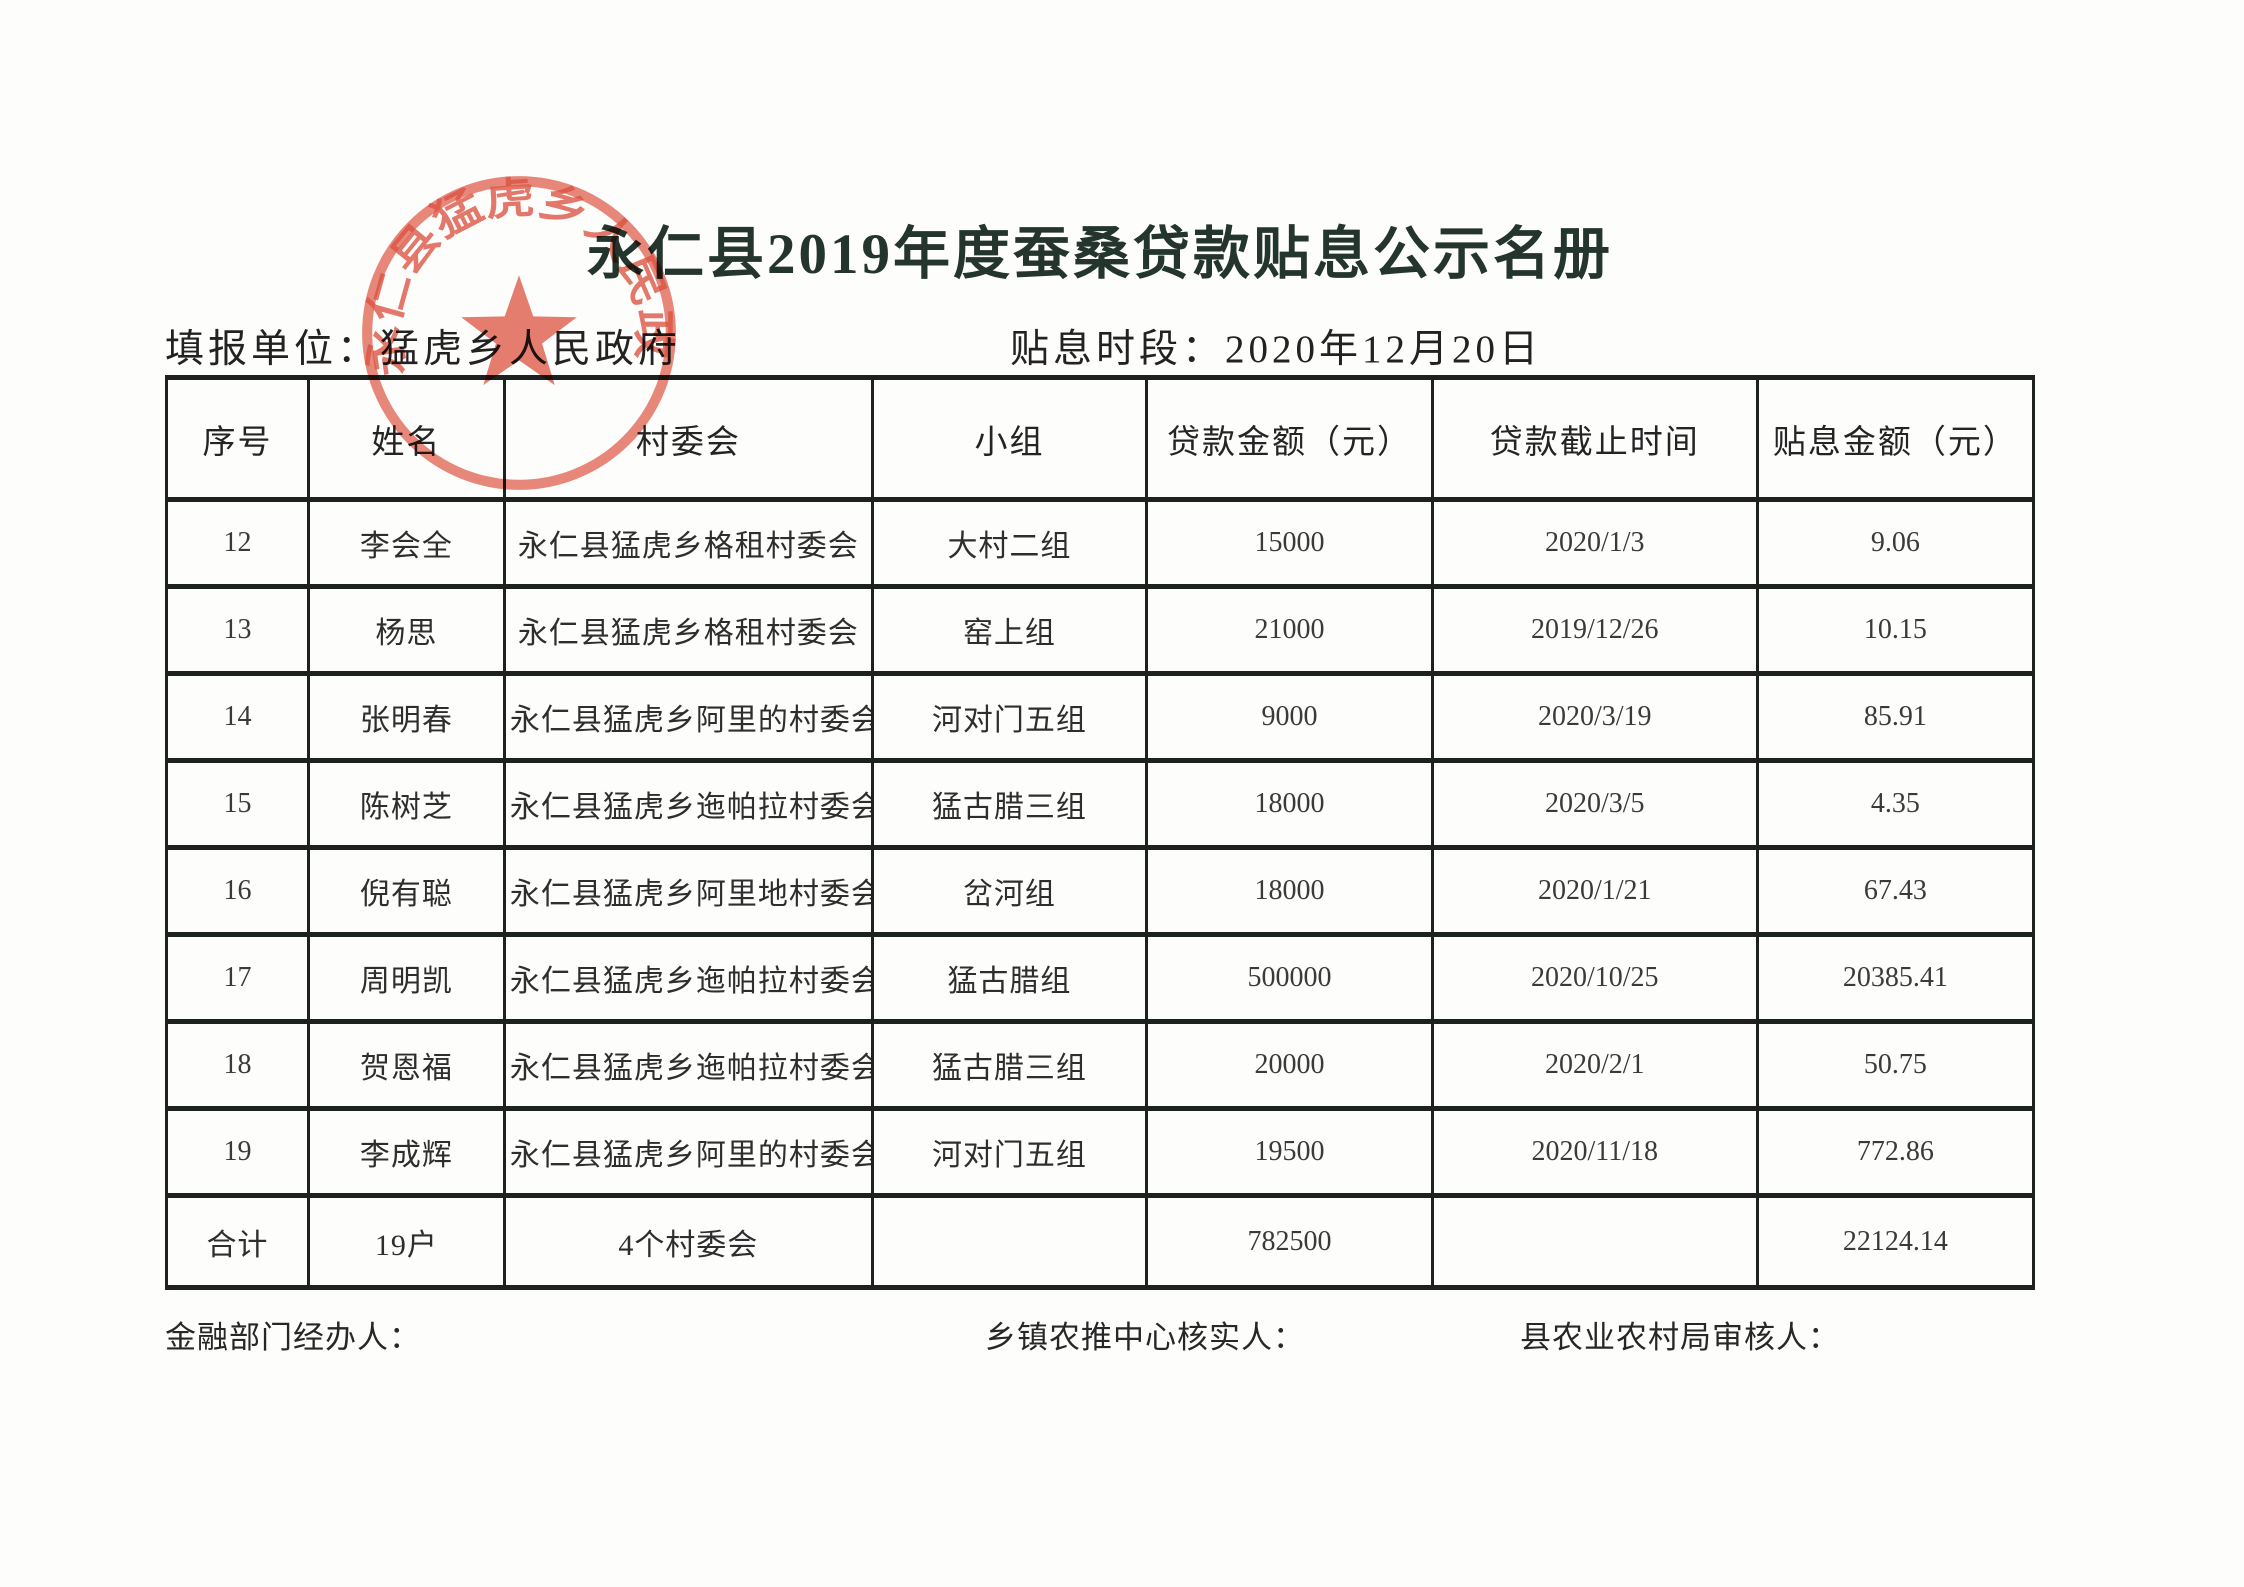 The width and height of the screenshot is (2244, 1587). What do you see at coordinates (1289, 630) in the screenshot?
I see `table-cell: 21000` at bounding box center [1289, 630].